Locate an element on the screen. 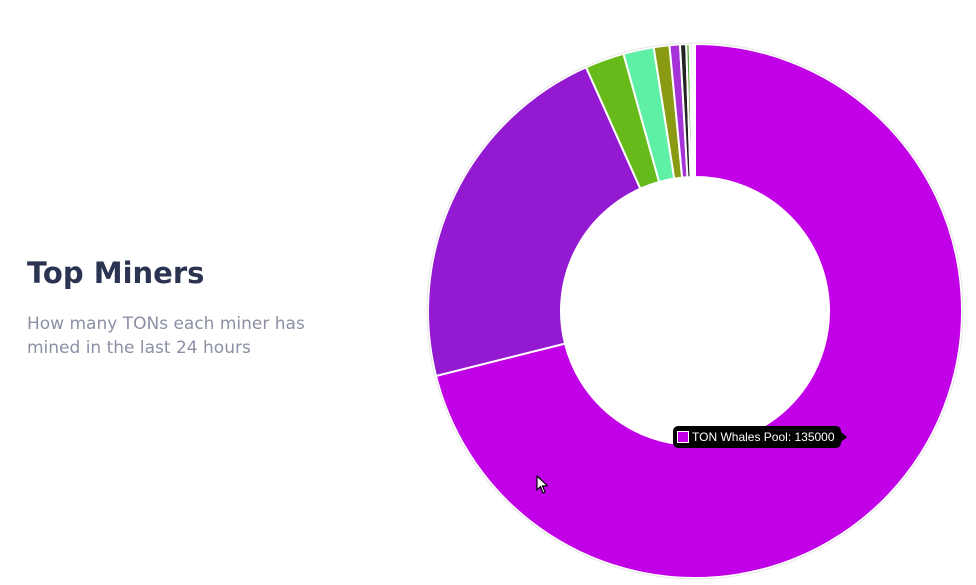  chart-title: Top Miners is located at coordinates (116, 273).